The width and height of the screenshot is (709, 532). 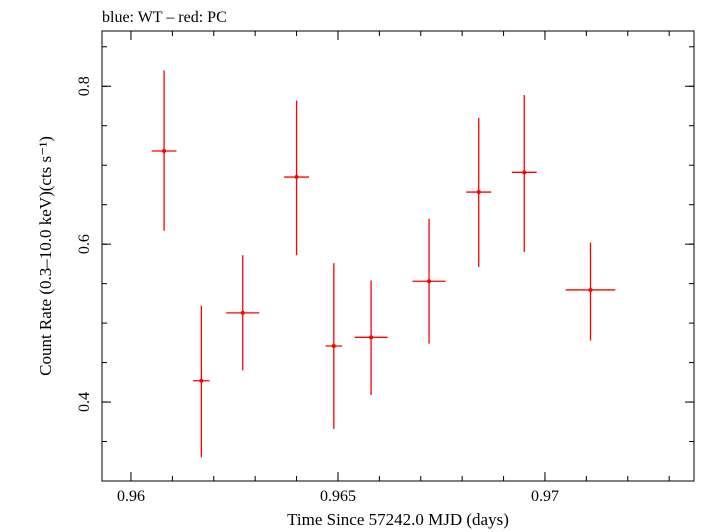 I want to click on chart-title: blue: WT – red: PC, so click(x=164, y=17).